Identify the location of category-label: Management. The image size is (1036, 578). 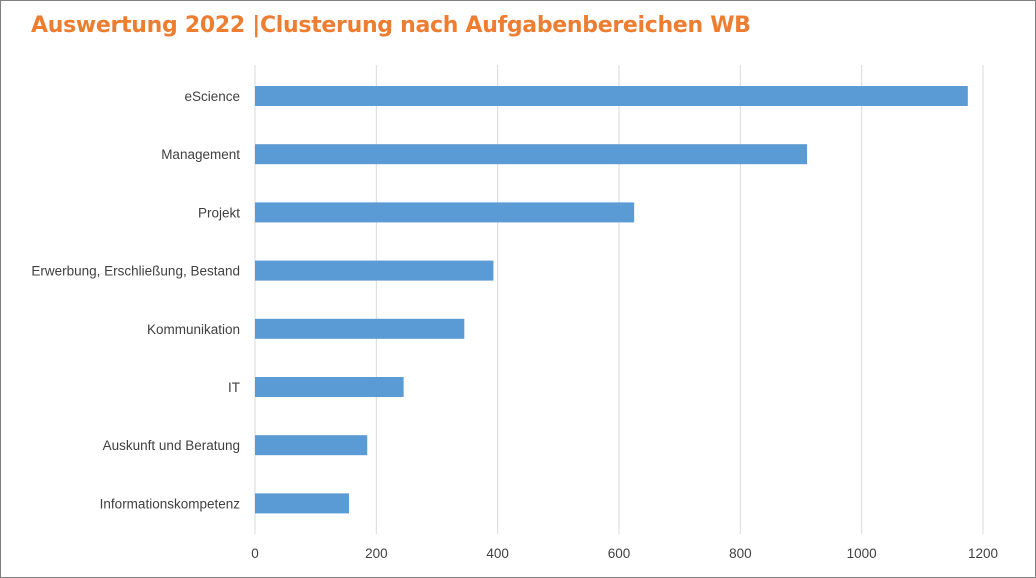
(200, 154).